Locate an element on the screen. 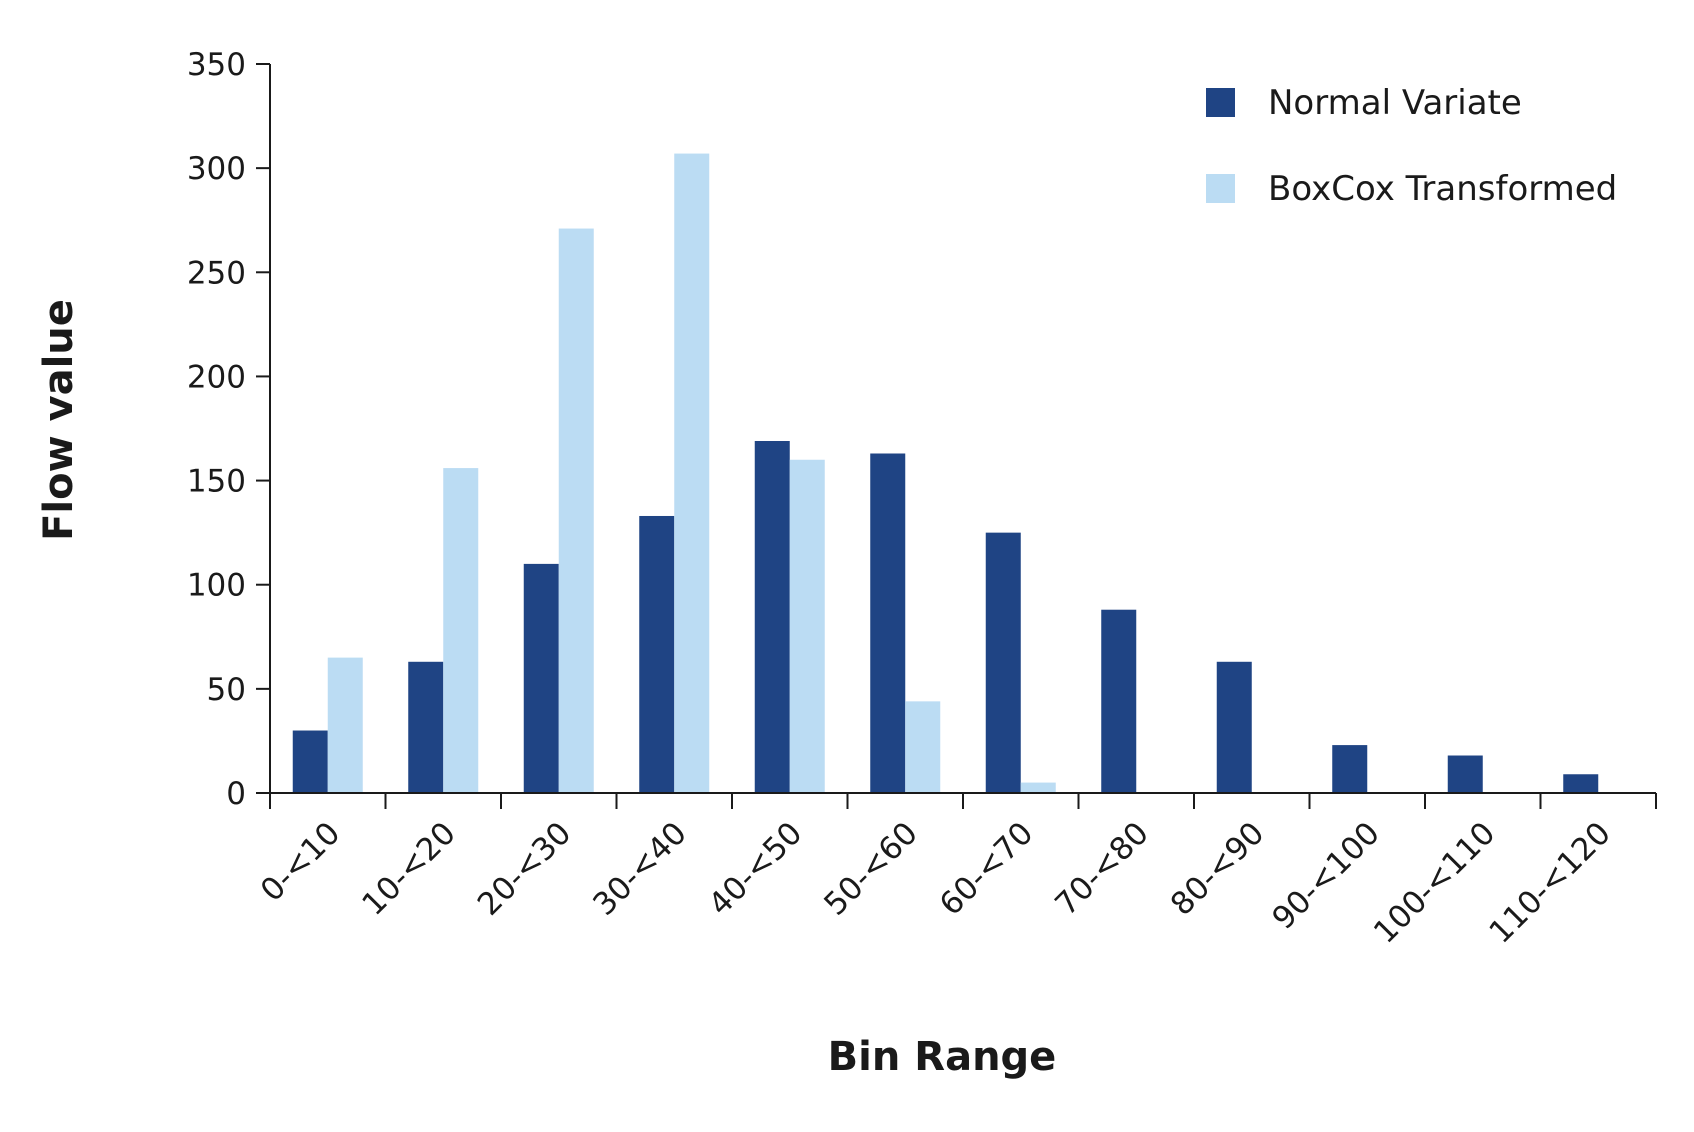  x-tick-label: 40-<50 is located at coordinates (756, 869).